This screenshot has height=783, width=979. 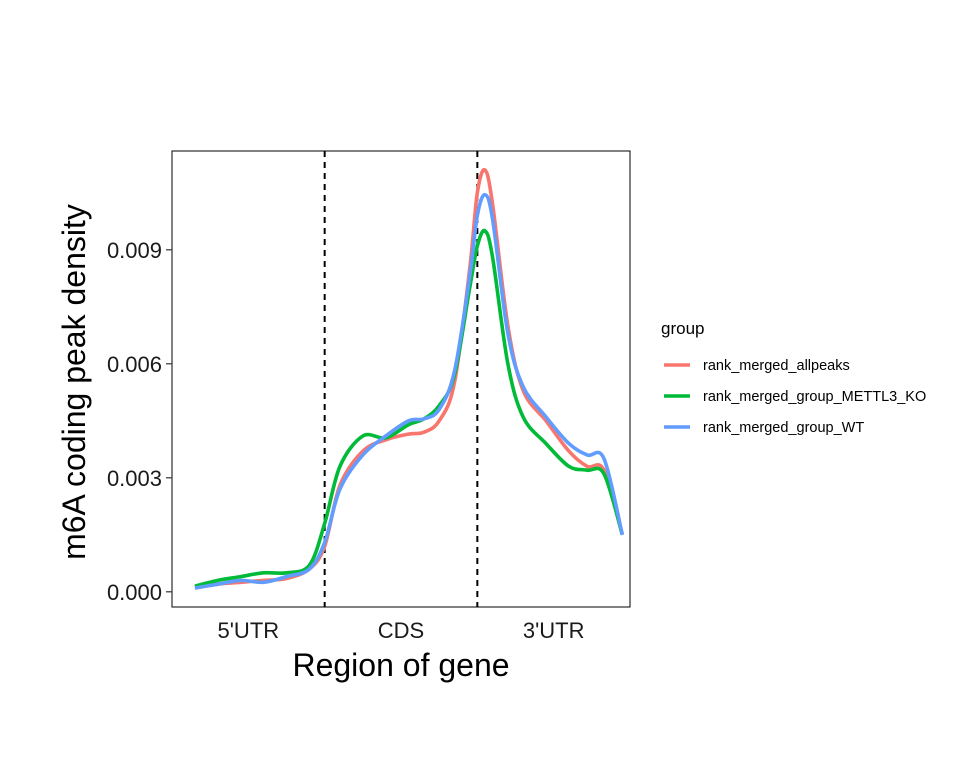 I want to click on y-tick-label: 0.003, so click(x=134, y=478).